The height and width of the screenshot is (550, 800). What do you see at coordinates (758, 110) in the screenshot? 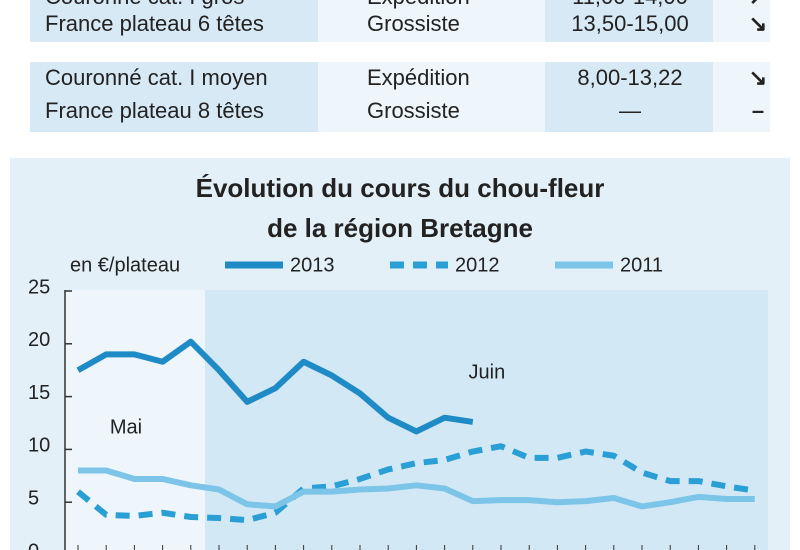
I see `trend-icon: –` at bounding box center [758, 110].